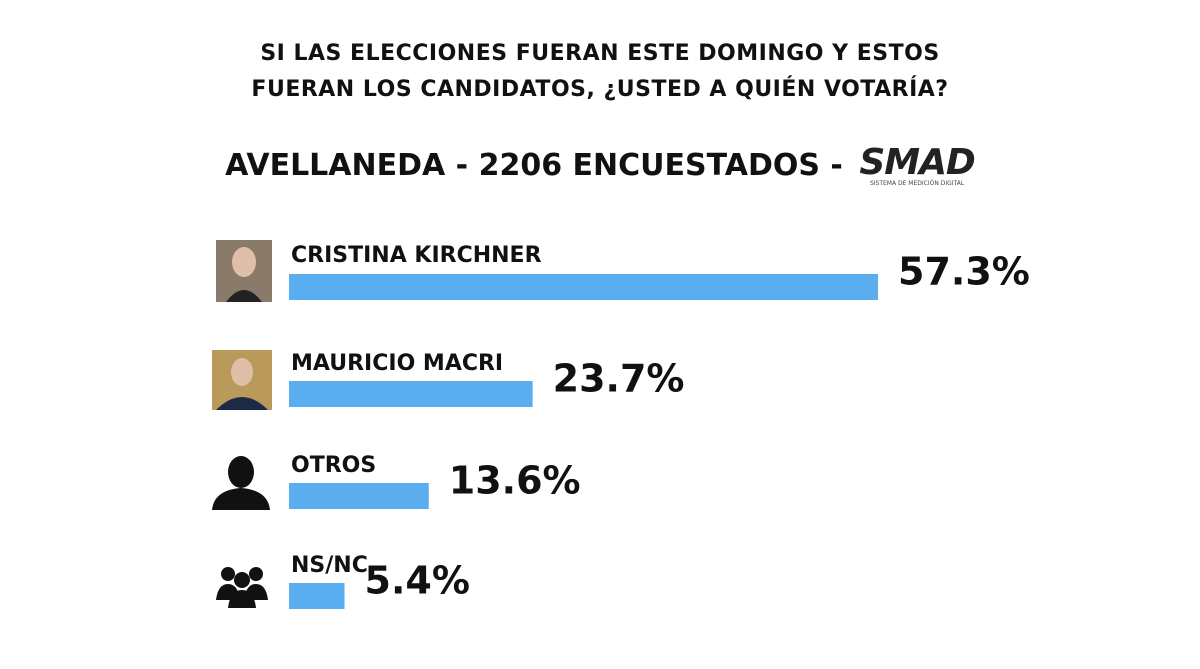 Image resolution: width=1200 pixels, height=669 pixels. What do you see at coordinates (329, 565) in the screenshot?
I see `category-label: NS/NC` at bounding box center [329, 565].